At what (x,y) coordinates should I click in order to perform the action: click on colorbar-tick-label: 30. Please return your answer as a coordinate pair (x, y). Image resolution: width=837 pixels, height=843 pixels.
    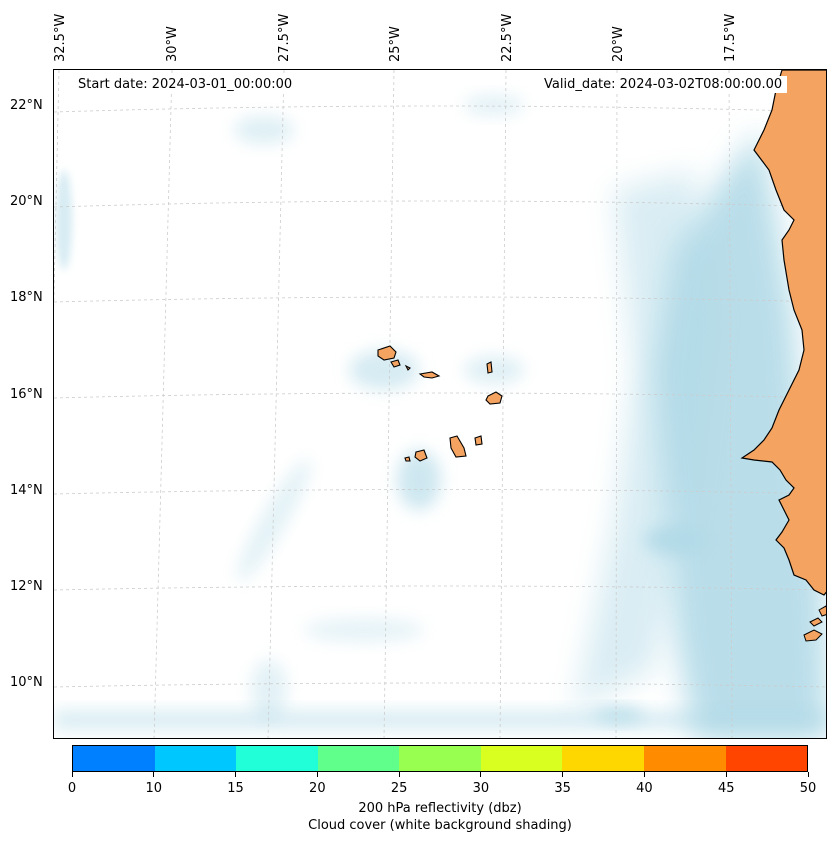
    Looking at the image, I should click on (481, 788).